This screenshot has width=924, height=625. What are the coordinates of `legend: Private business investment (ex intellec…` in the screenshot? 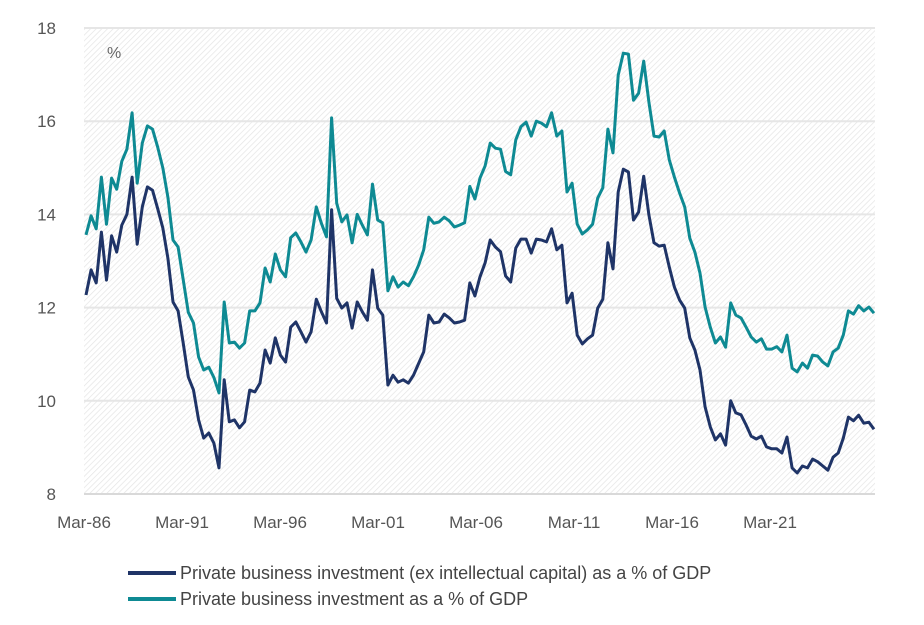 It's located at (419, 586).